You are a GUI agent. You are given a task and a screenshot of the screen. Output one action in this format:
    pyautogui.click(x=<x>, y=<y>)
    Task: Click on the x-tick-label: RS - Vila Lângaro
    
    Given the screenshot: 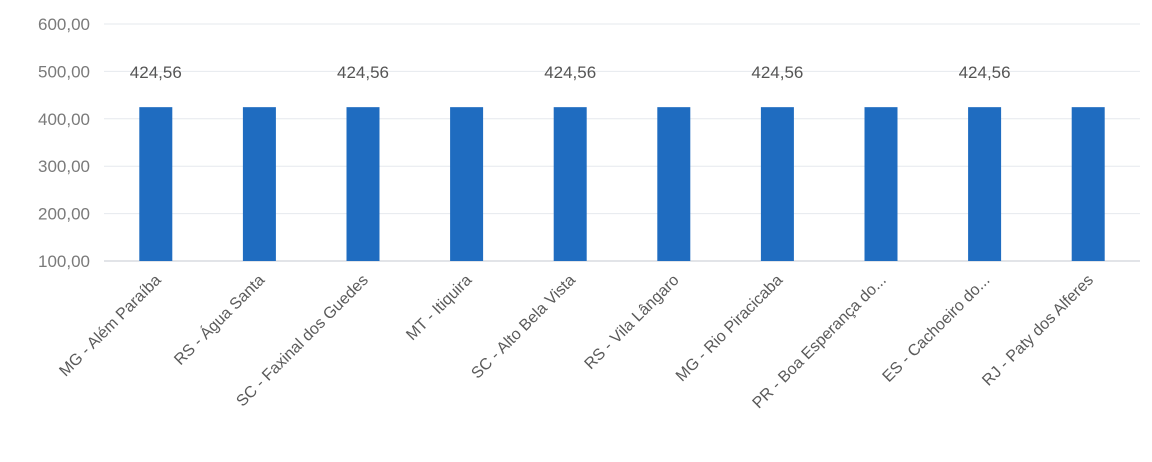 What is the action you would take?
    pyautogui.click(x=632, y=322)
    